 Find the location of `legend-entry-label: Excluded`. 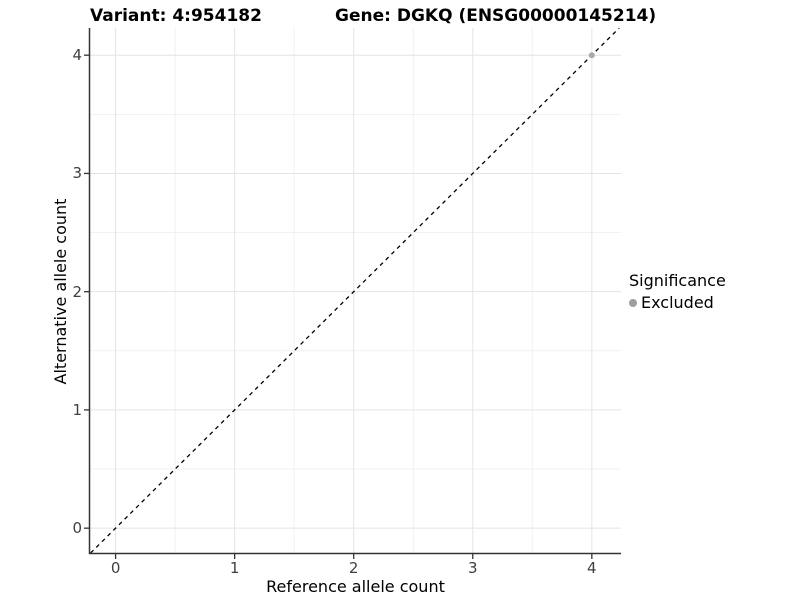

legend-entry-label: Excluded is located at coordinates (677, 302).